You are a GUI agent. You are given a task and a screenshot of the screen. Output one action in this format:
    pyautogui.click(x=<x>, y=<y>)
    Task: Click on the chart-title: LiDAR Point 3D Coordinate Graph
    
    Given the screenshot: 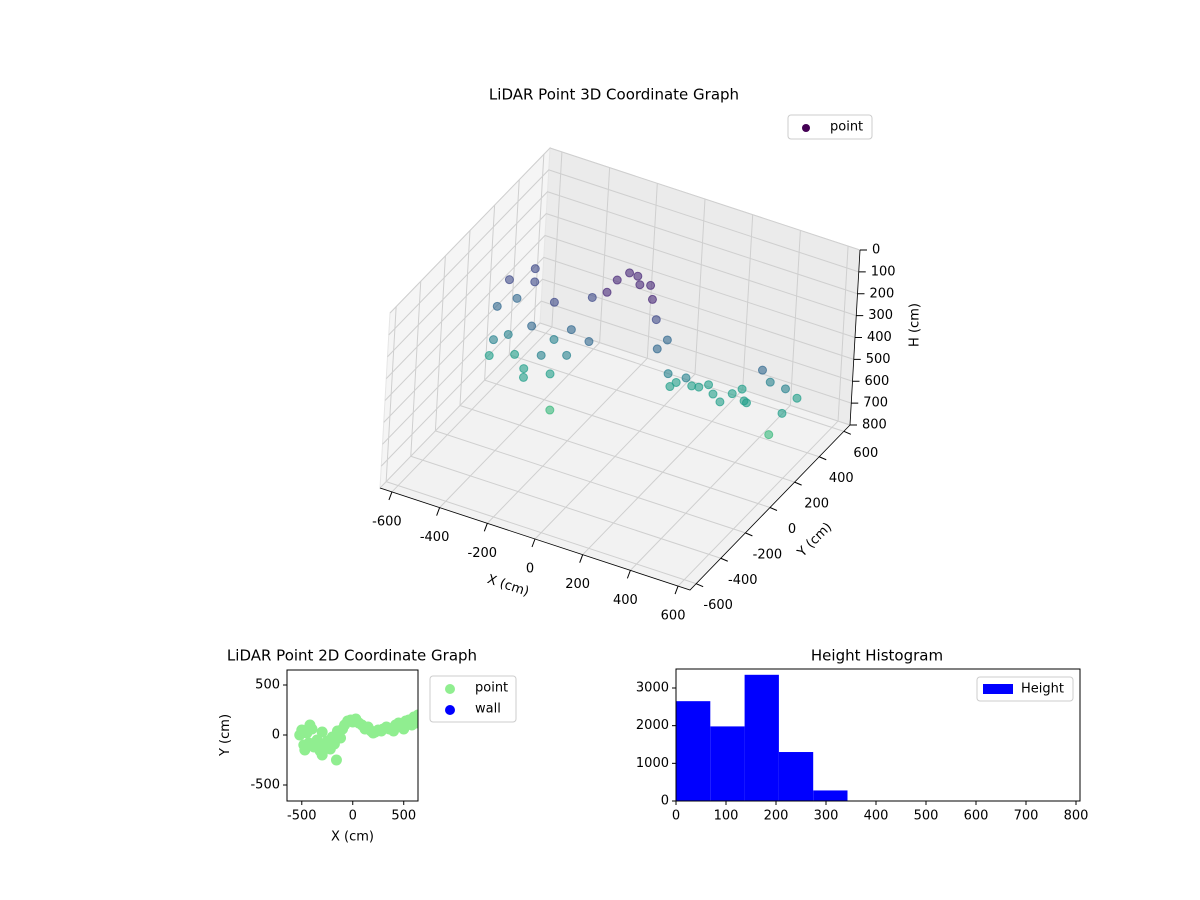 What is the action you would take?
    pyautogui.click(x=614, y=95)
    